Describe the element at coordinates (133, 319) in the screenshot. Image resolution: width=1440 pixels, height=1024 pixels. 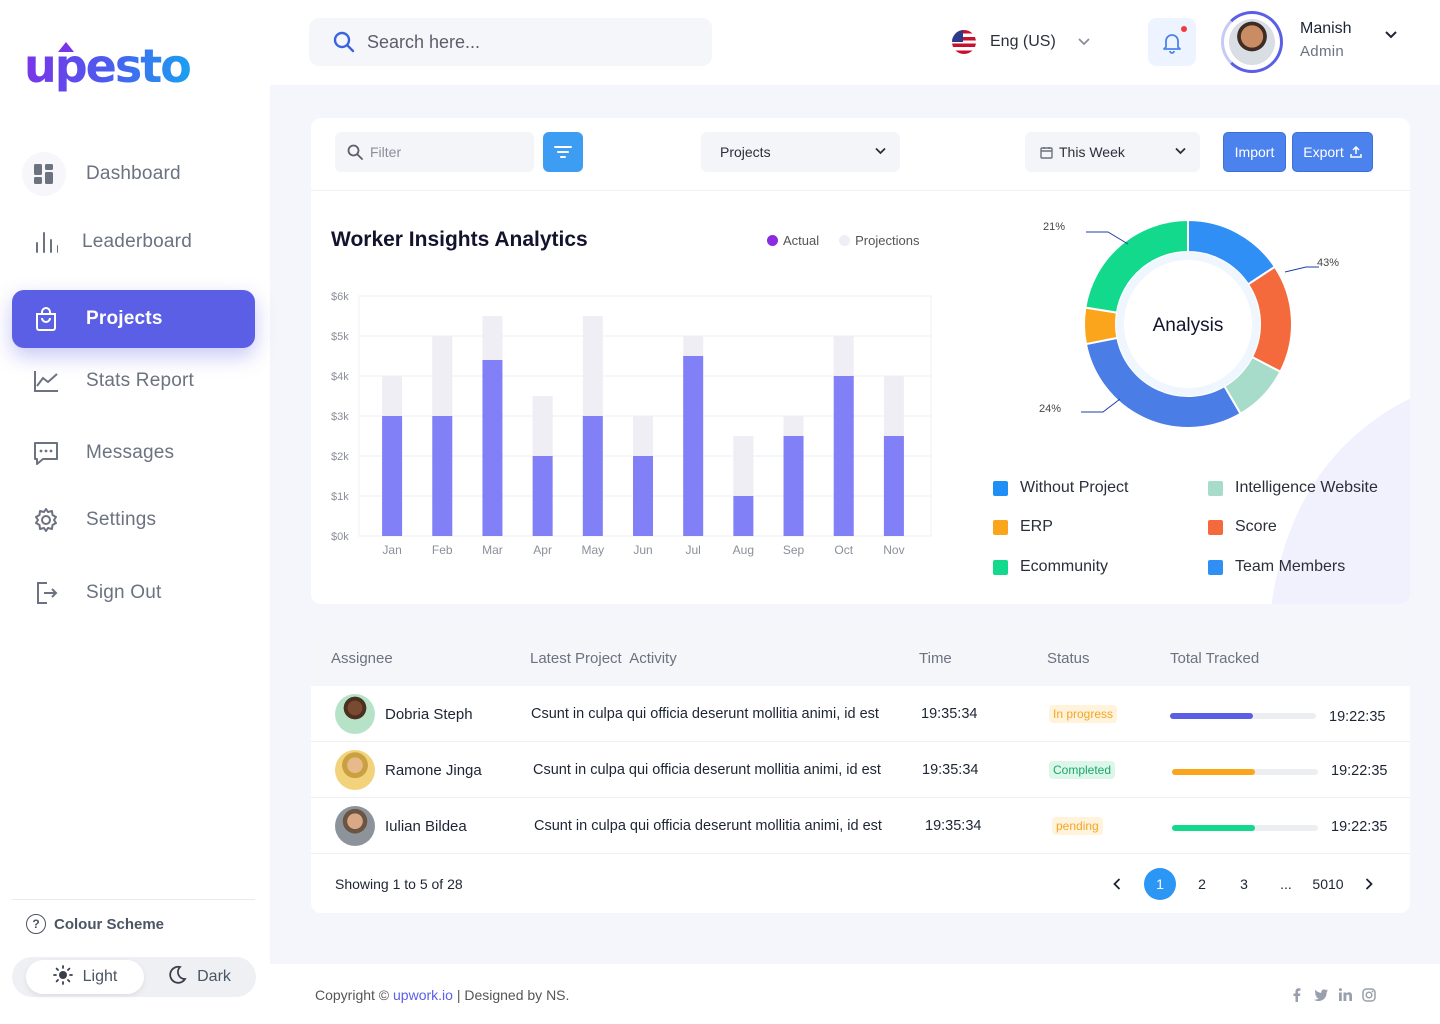
I see `sidebar-item-projects: Projects` at that location.